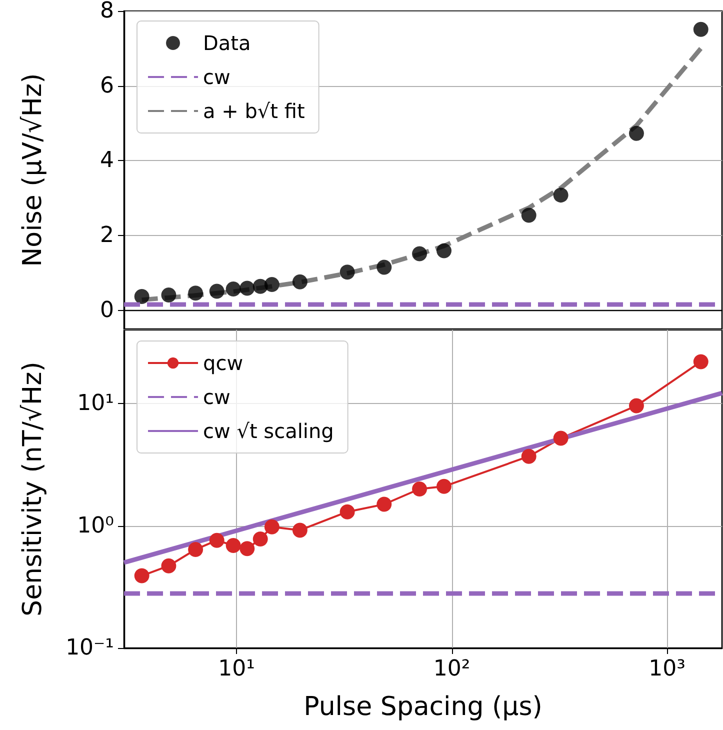 Image resolution: width=723 pixels, height=730 pixels. I want to click on y-tick-label: 4, so click(107, 161).